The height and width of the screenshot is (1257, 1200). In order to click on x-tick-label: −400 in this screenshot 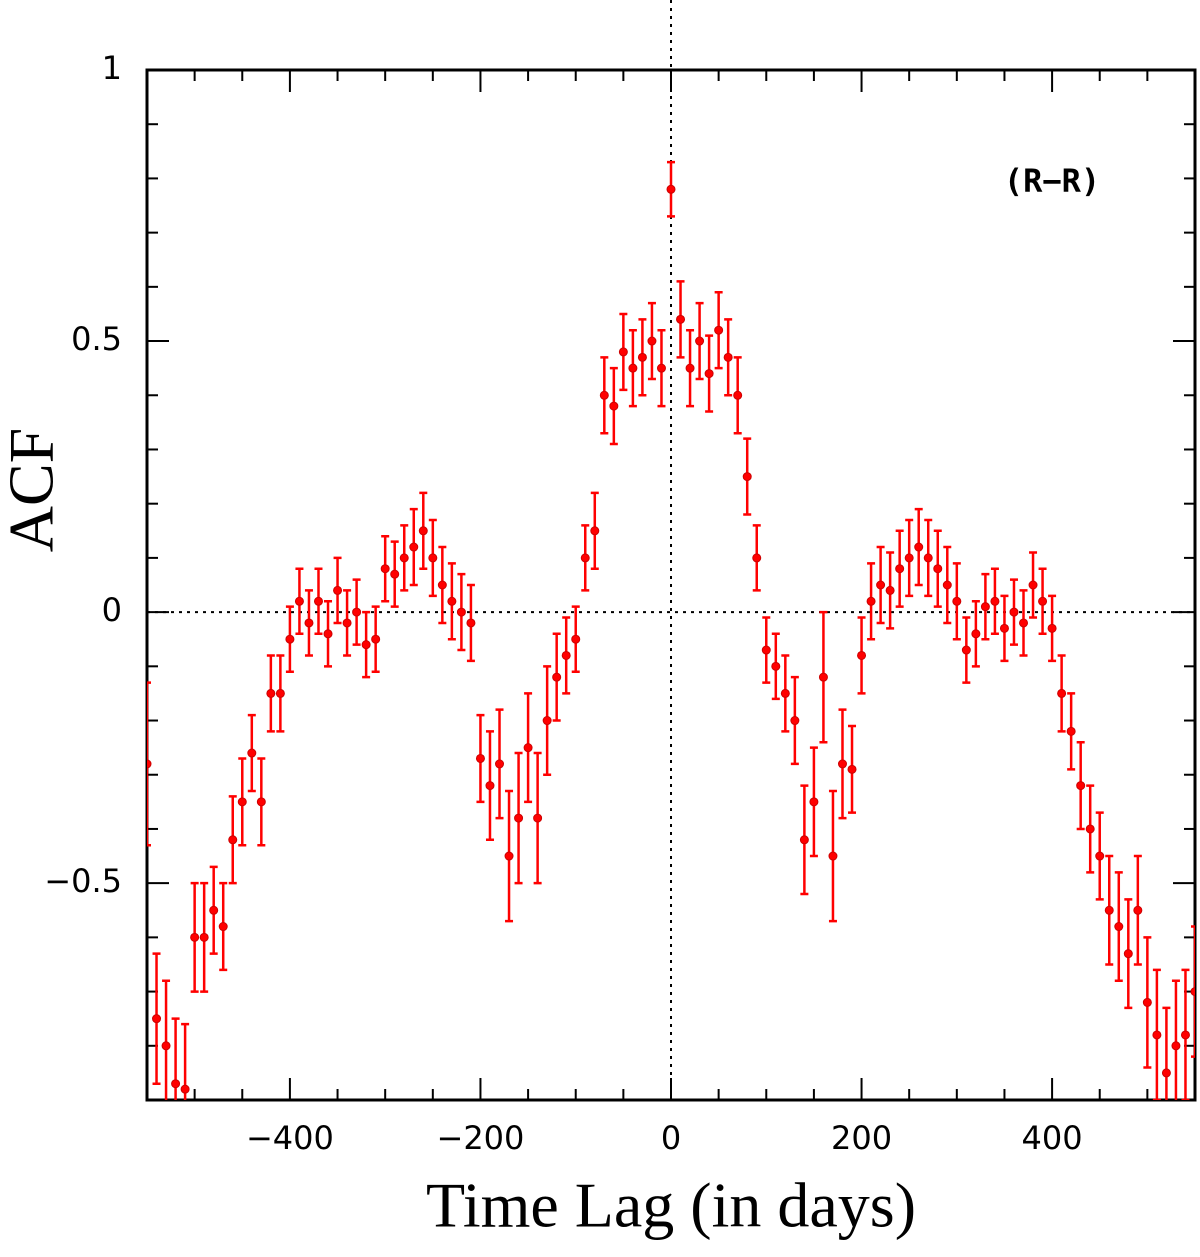, I will do `click(290, 1138)`.